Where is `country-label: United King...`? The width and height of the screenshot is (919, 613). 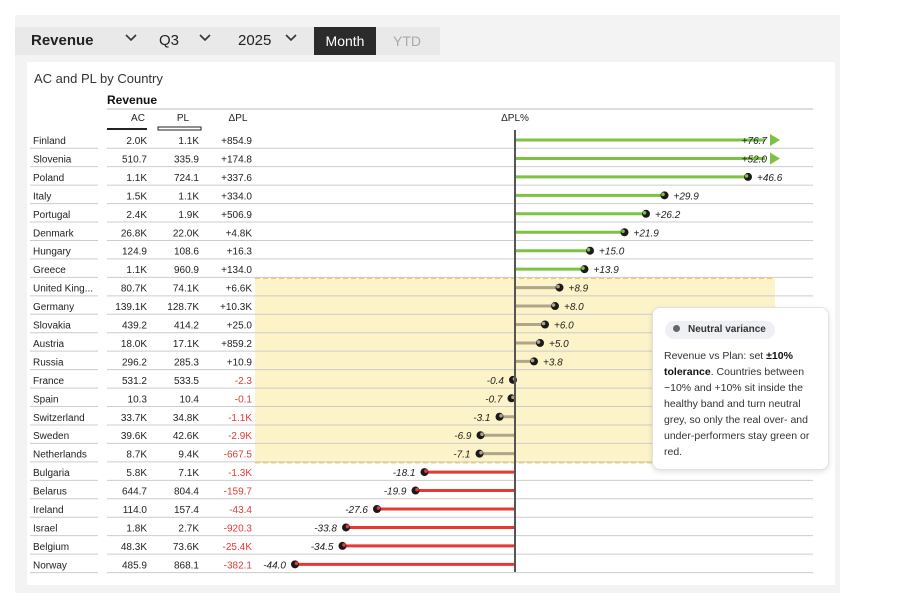
country-label: United King... is located at coordinates (63, 289).